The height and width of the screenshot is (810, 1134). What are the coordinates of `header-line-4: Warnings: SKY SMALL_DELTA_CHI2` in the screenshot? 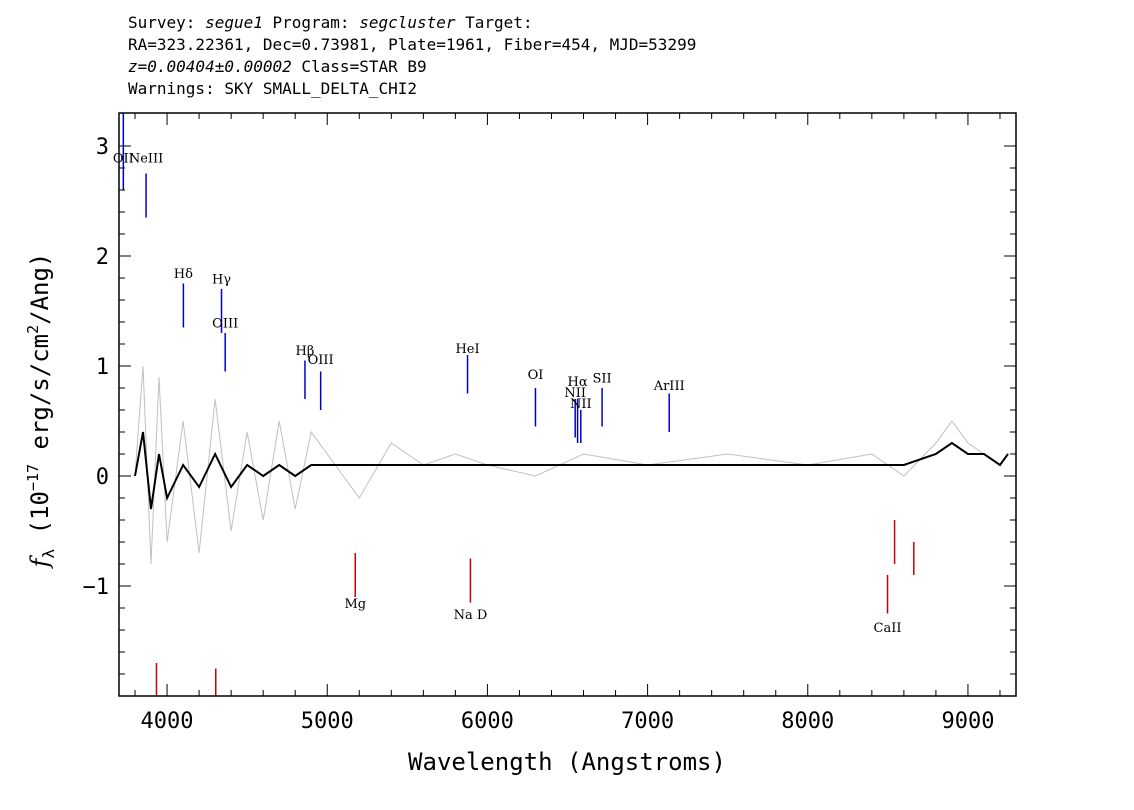 It's located at (272, 88).